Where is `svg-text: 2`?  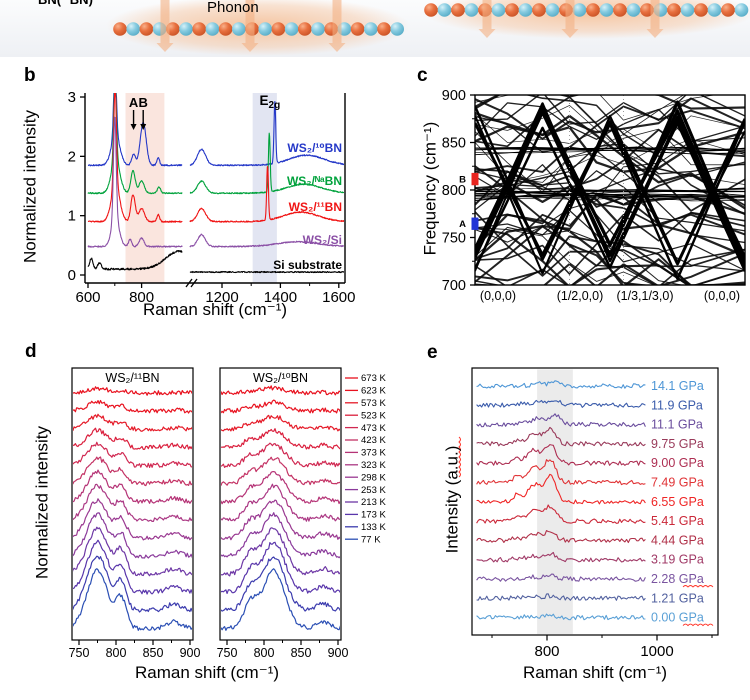
svg-text: 2 is located at coordinates (72, 156).